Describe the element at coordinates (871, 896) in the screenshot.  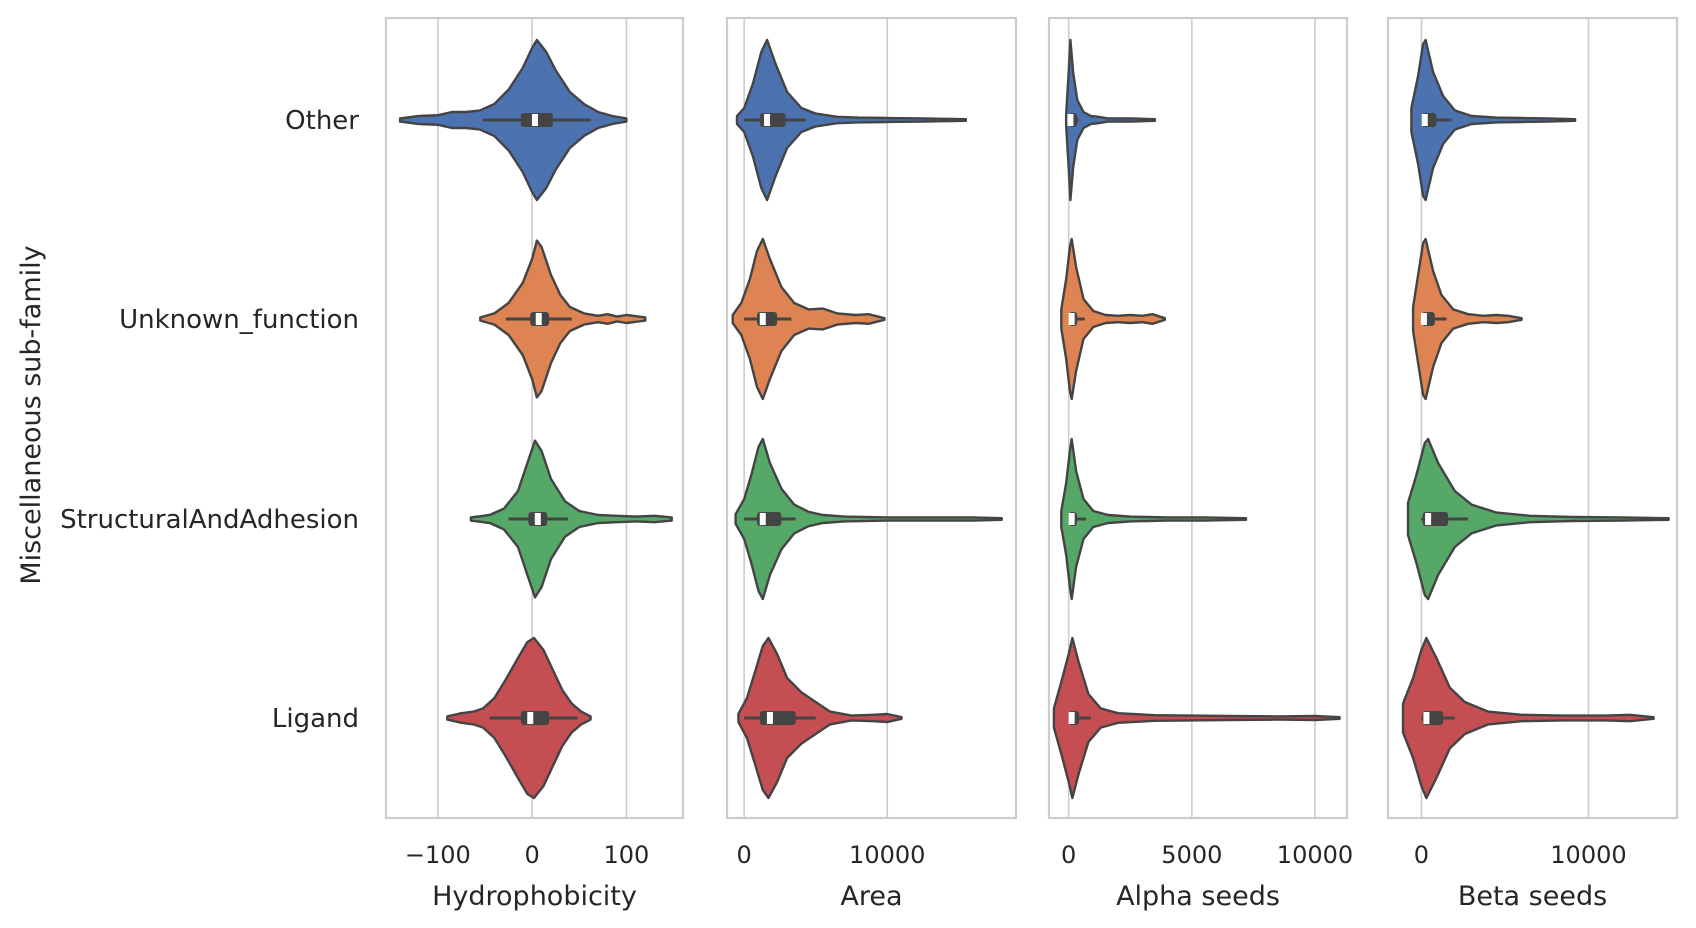
I see `x-axis-label: Area` at that location.